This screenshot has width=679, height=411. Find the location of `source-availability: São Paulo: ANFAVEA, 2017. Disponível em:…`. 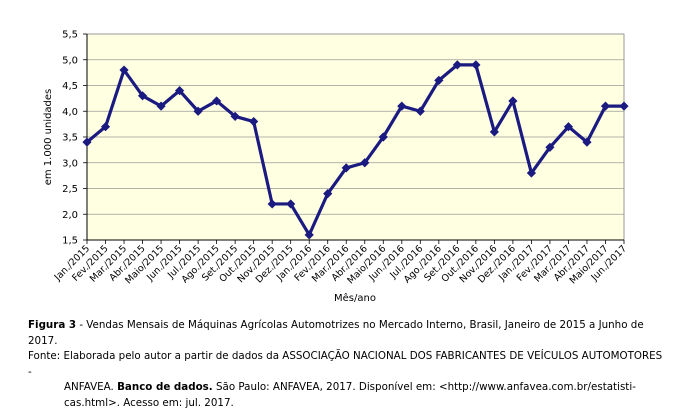

source-availability: São Paulo: ANFAVEA, 2017. Disponível em:… is located at coordinates (424, 387).